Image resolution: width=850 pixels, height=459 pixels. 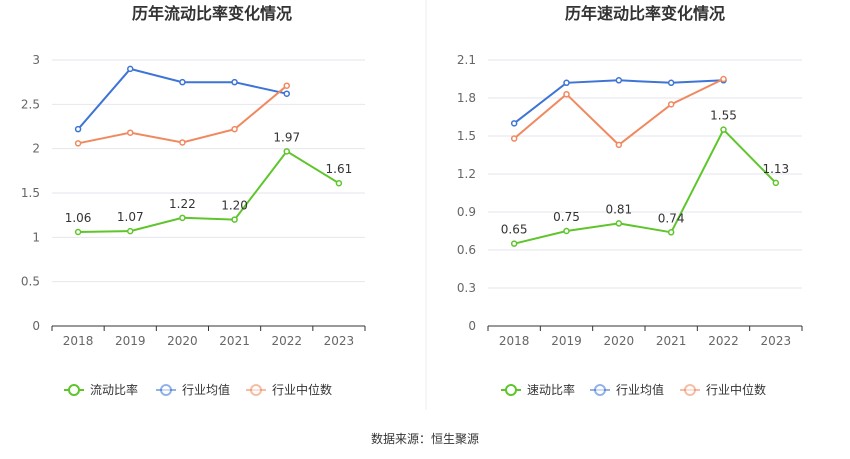 What do you see at coordinates (182, 204) in the screenshot?
I see `data-label: 1.22` at bounding box center [182, 204].